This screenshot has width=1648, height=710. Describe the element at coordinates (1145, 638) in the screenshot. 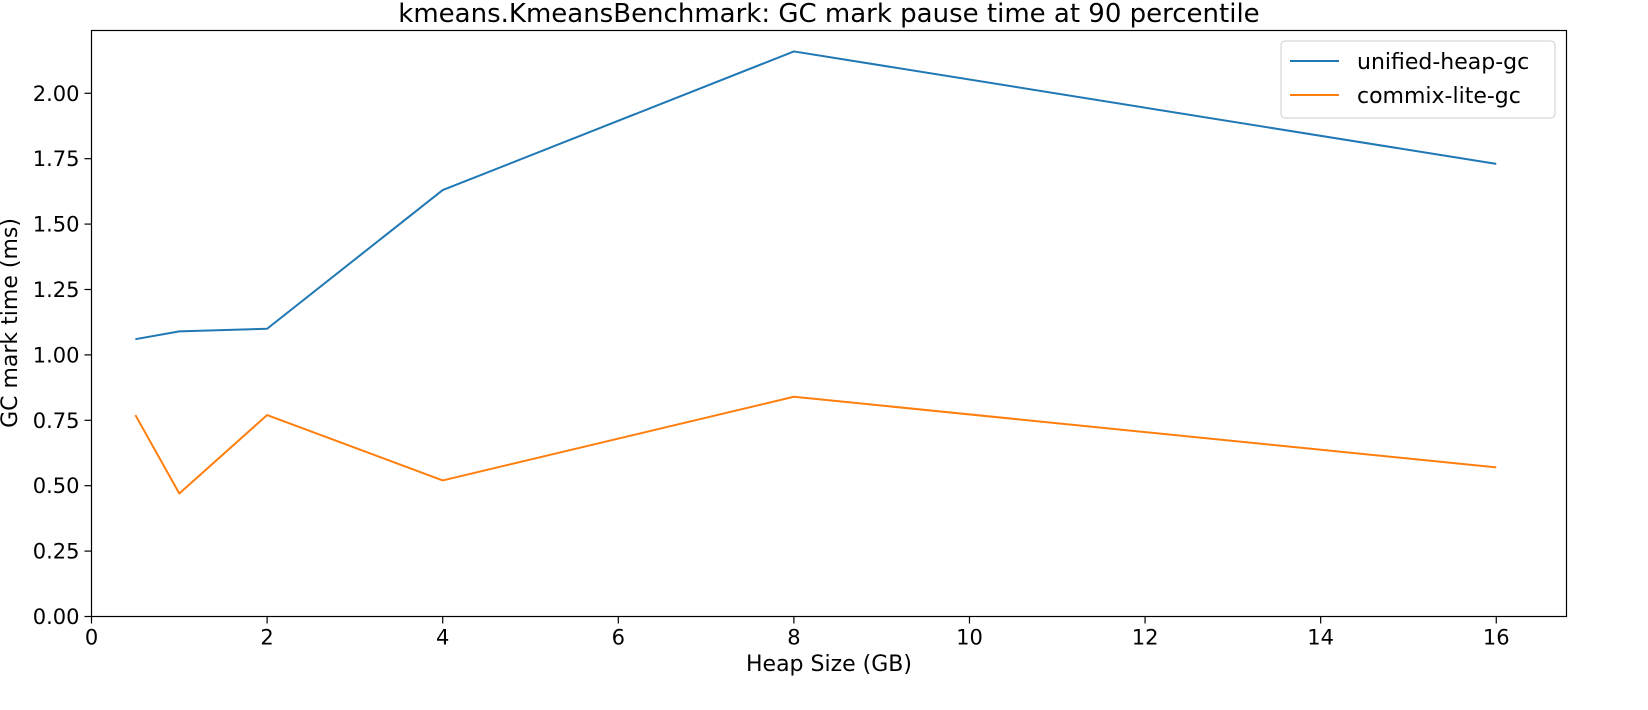

I see `x-tick-label: 12` at that location.